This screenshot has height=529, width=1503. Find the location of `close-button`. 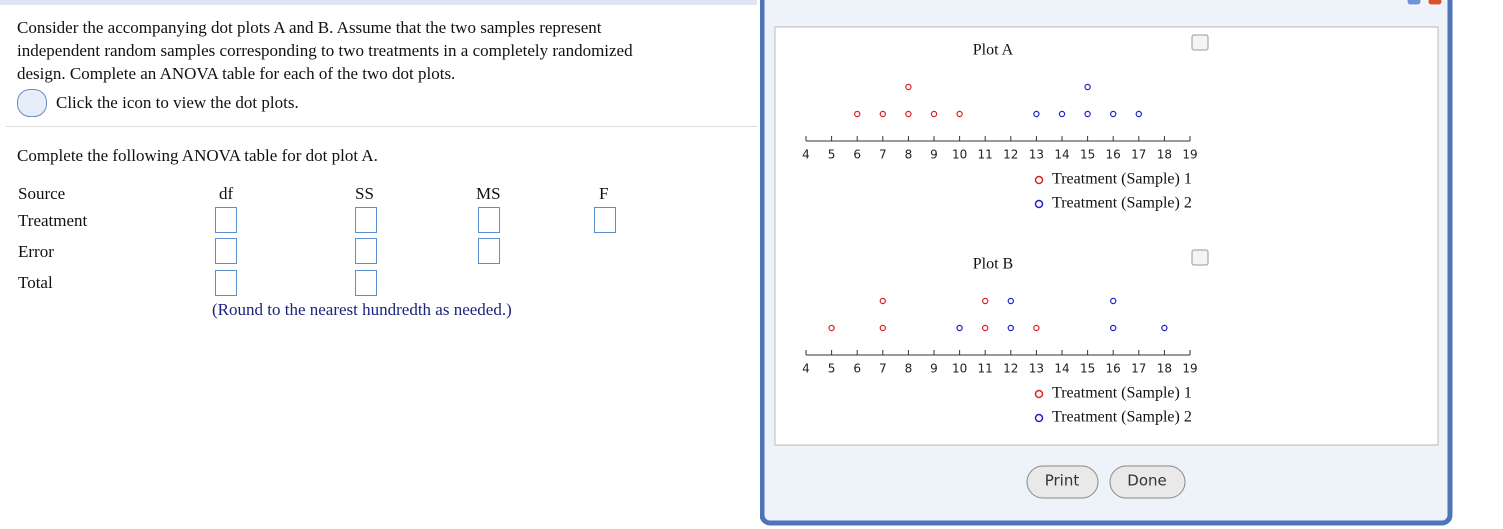

close-button is located at coordinates (1435, 3).